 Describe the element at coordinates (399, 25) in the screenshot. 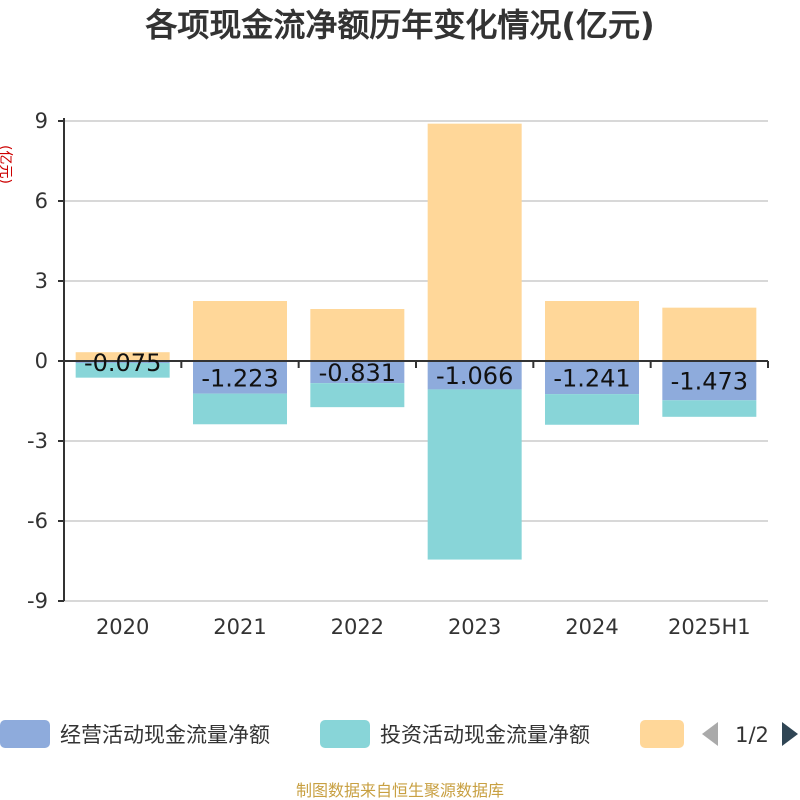

I see `chart-title: 各项现金流净额历年变化情况(亿元)` at that location.